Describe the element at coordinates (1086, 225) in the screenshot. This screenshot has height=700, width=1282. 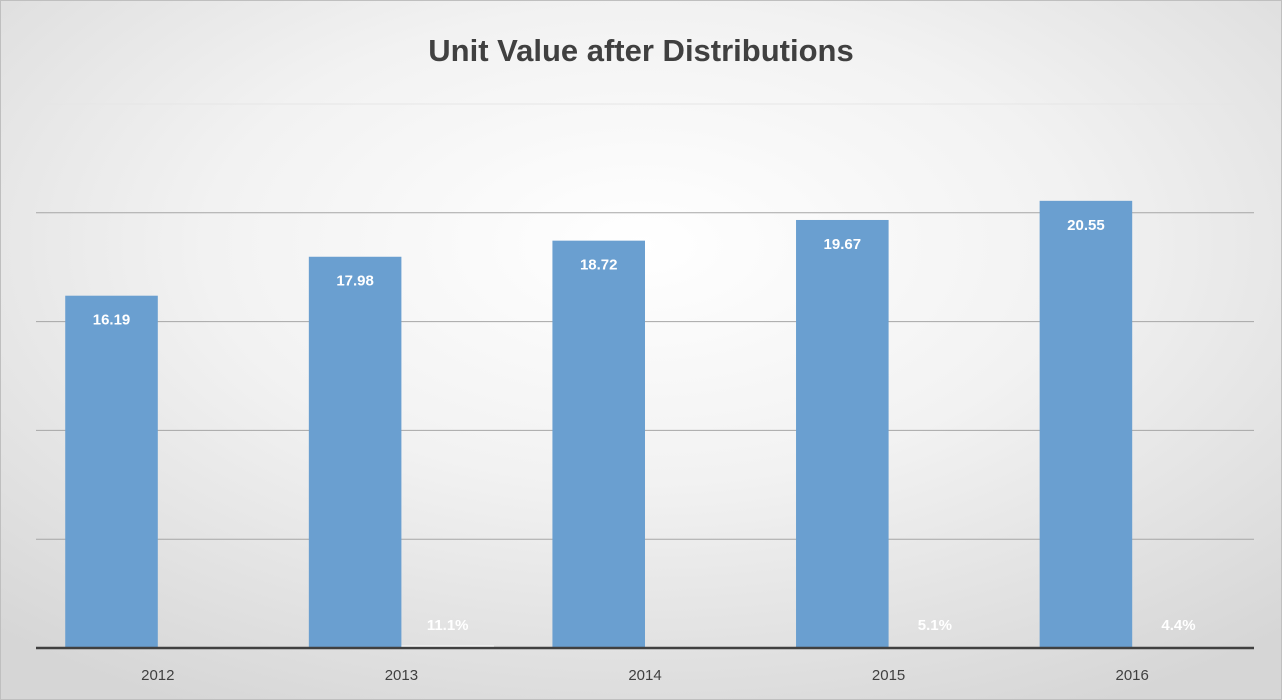
I see `data-label: 20.55` at that location.